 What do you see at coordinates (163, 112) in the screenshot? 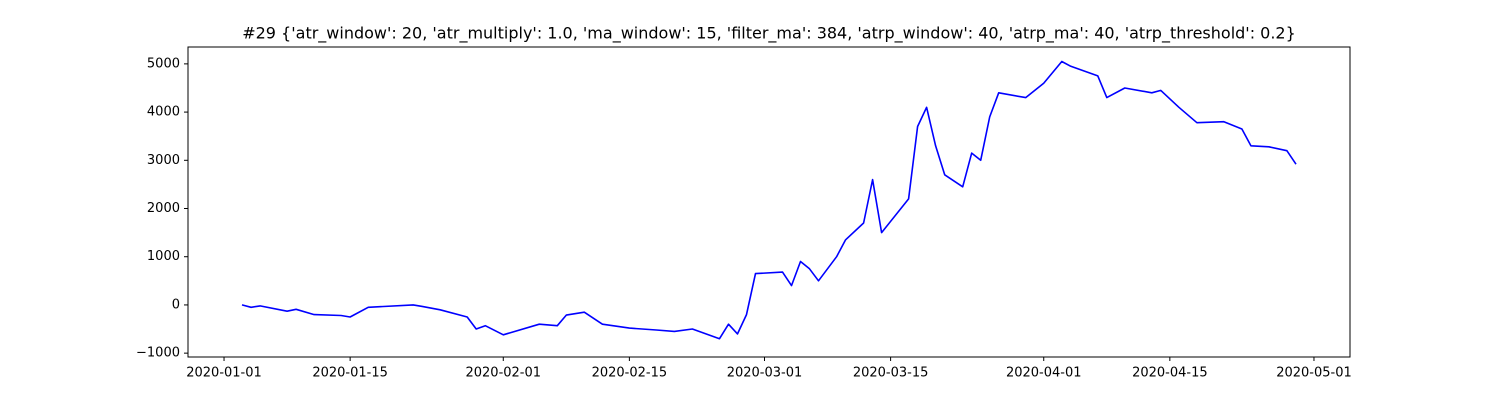
I see `y-tick-label: 4000` at bounding box center [163, 112].